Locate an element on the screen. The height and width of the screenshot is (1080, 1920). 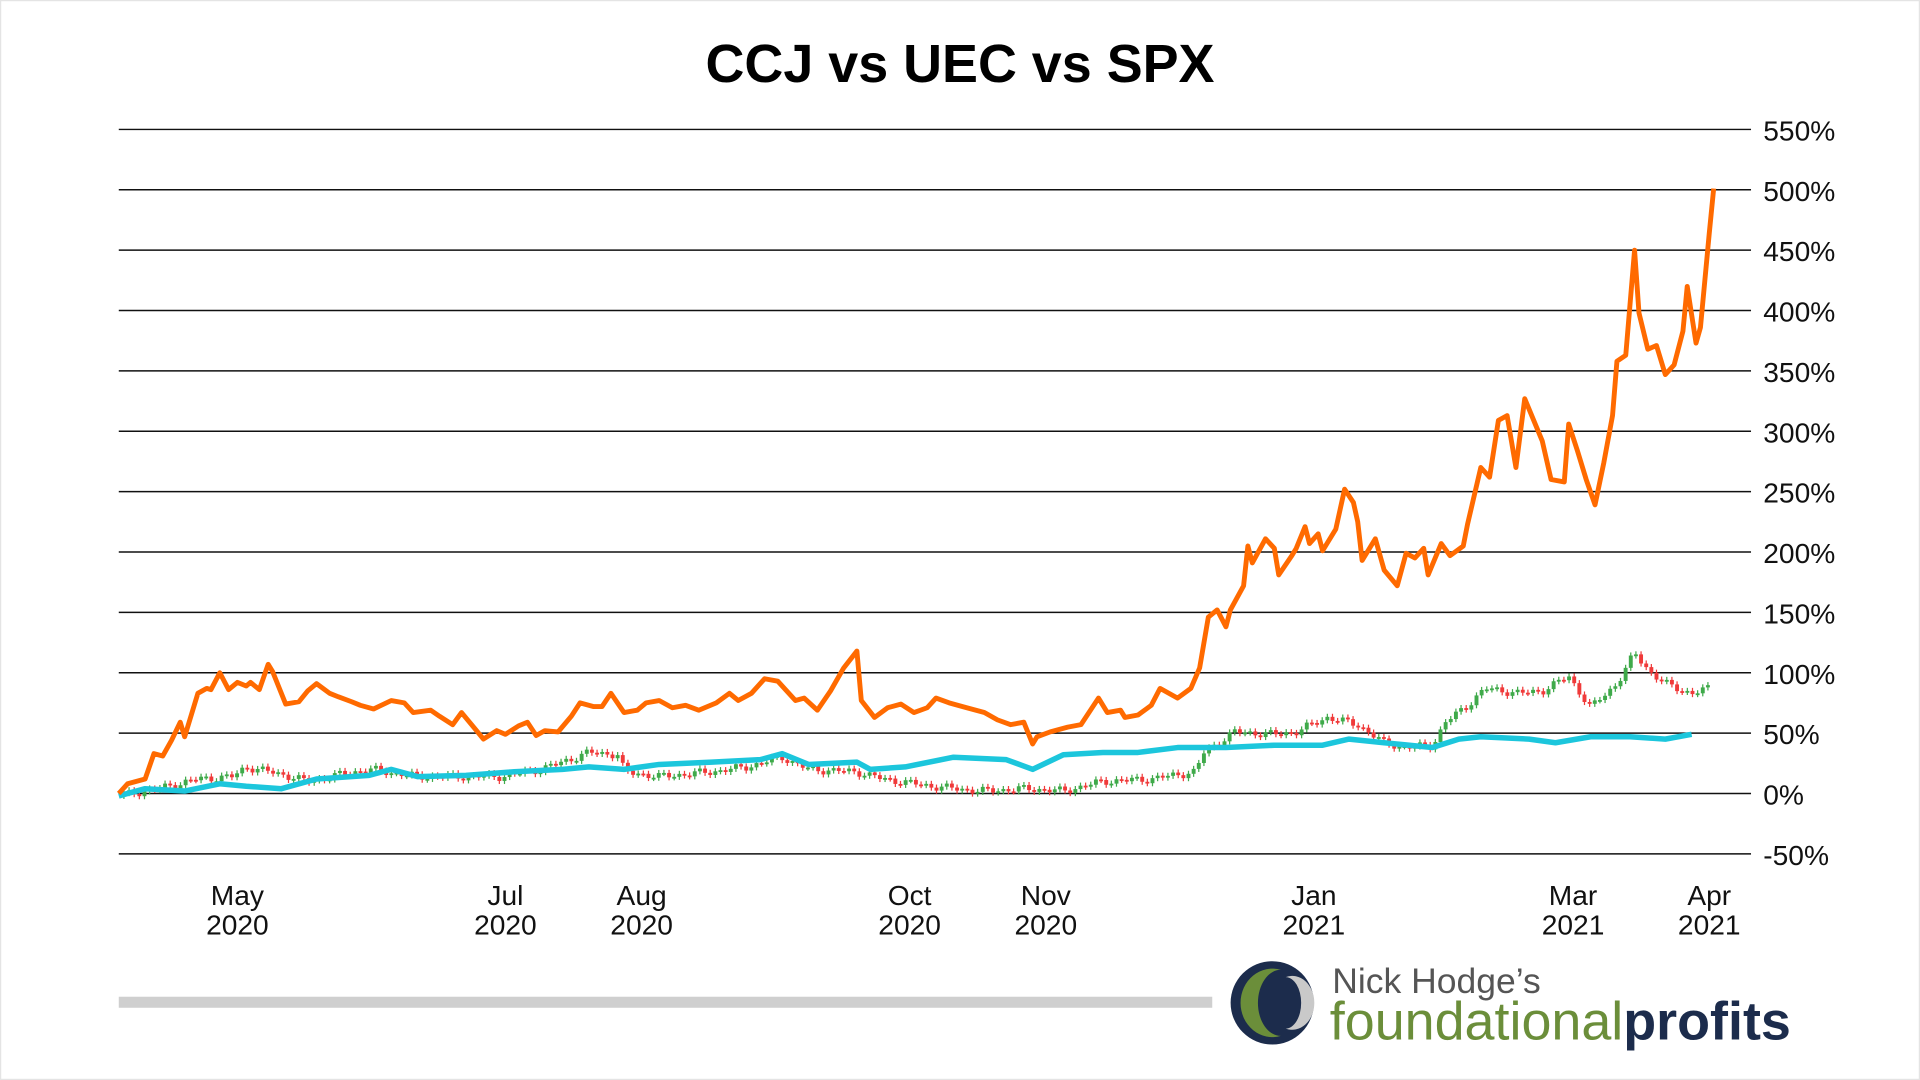
y-tick-label: 450% is located at coordinates (1799, 251).